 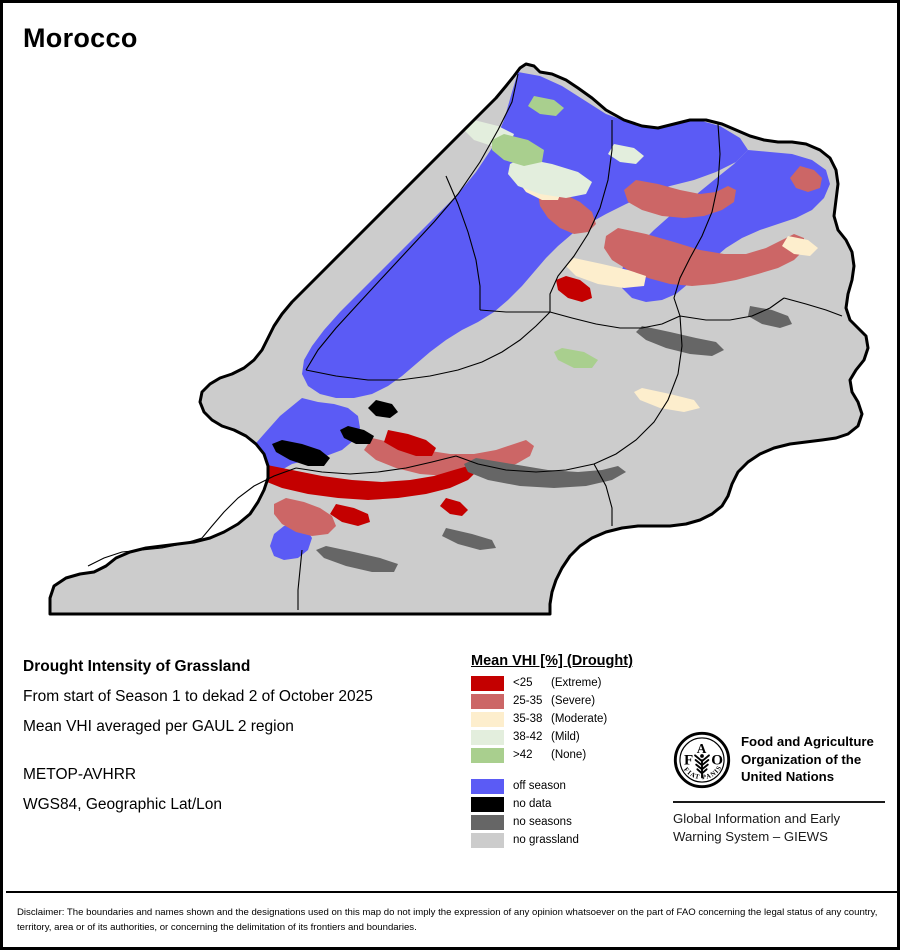 I want to click on page-title: Morocco, so click(x=80, y=38).